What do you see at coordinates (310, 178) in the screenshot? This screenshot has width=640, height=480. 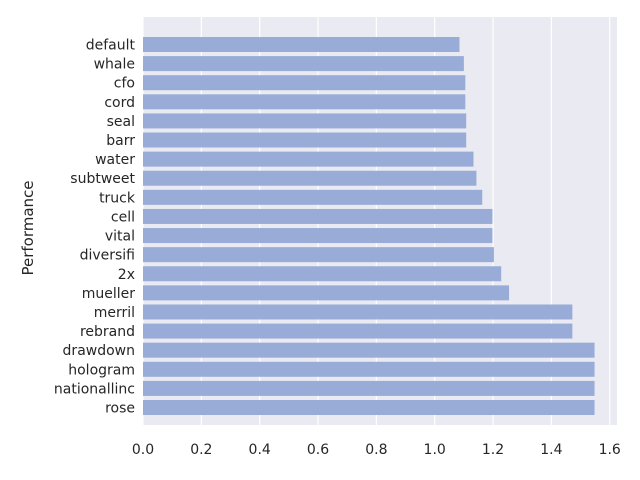 I see `bar-subtweet` at bounding box center [310, 178].